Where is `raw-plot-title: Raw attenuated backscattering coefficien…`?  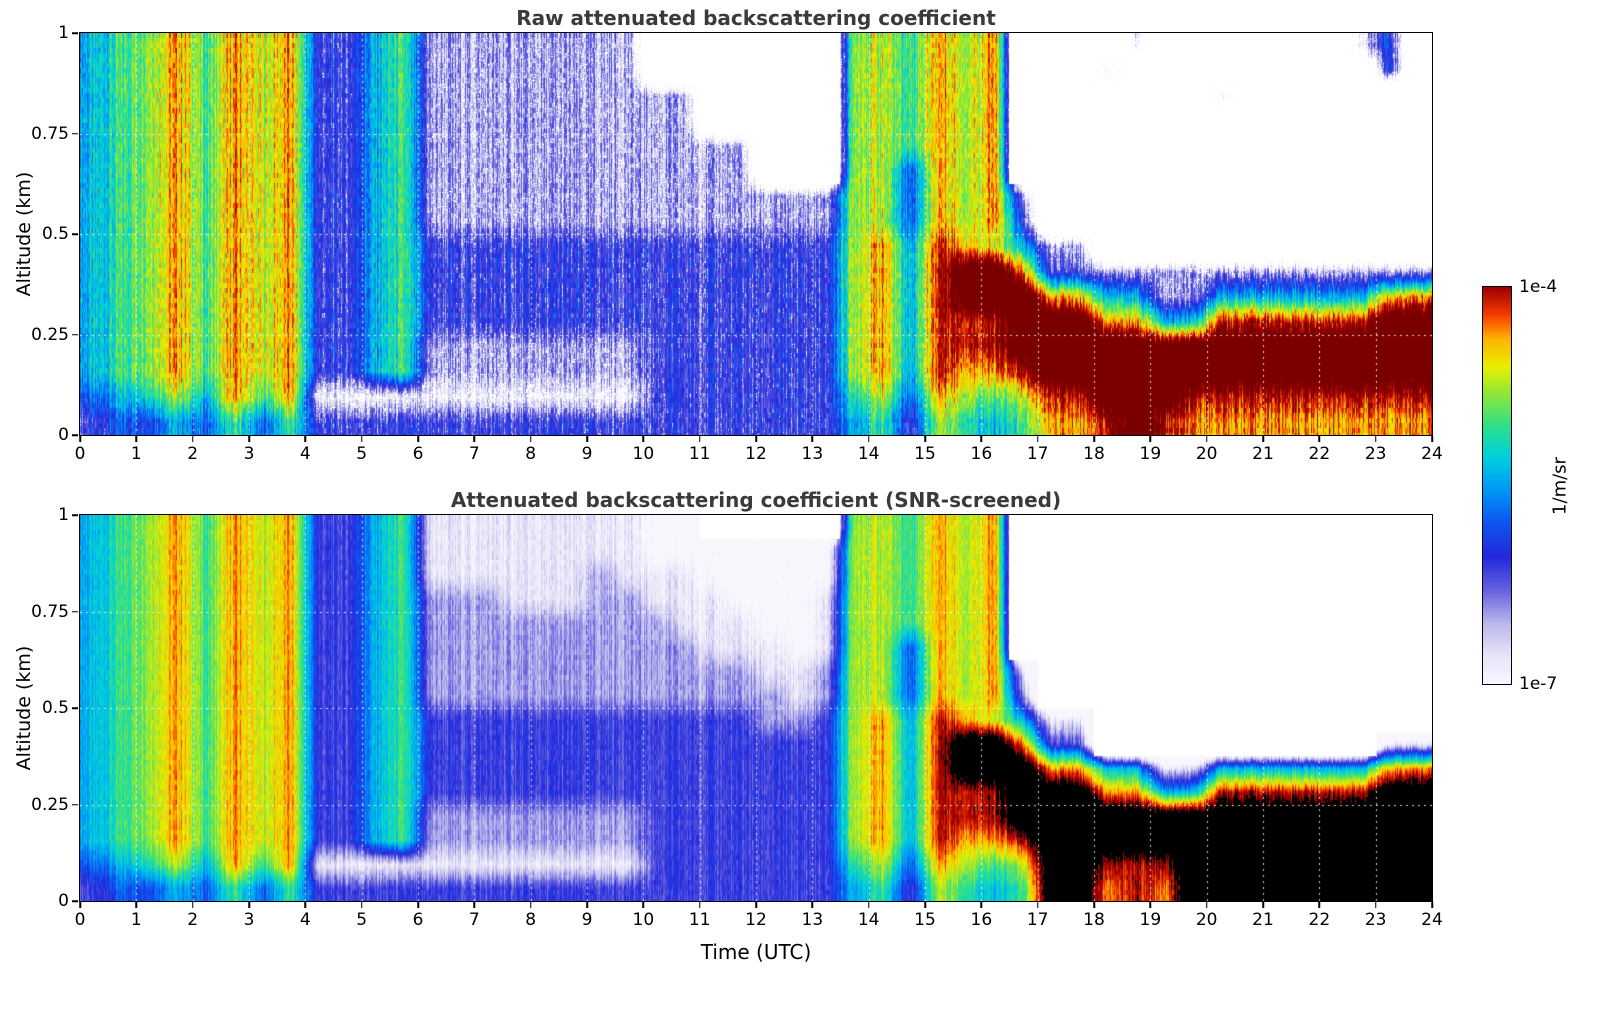
raw-plot-title: Raw attenuated backscattering coefficien… is located at coordinates (756, 18).